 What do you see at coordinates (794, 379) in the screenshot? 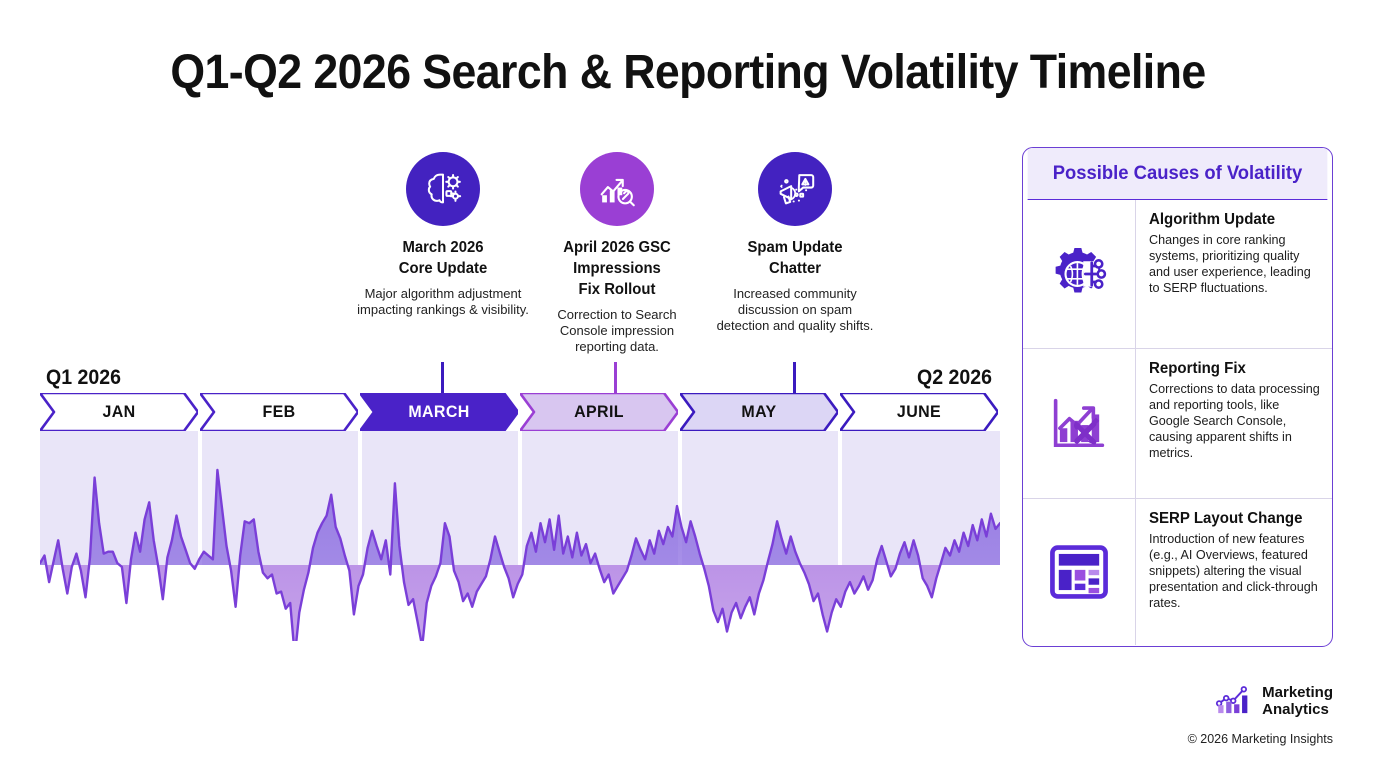
I see `connector-line-may` at bounding box center [794, 379].